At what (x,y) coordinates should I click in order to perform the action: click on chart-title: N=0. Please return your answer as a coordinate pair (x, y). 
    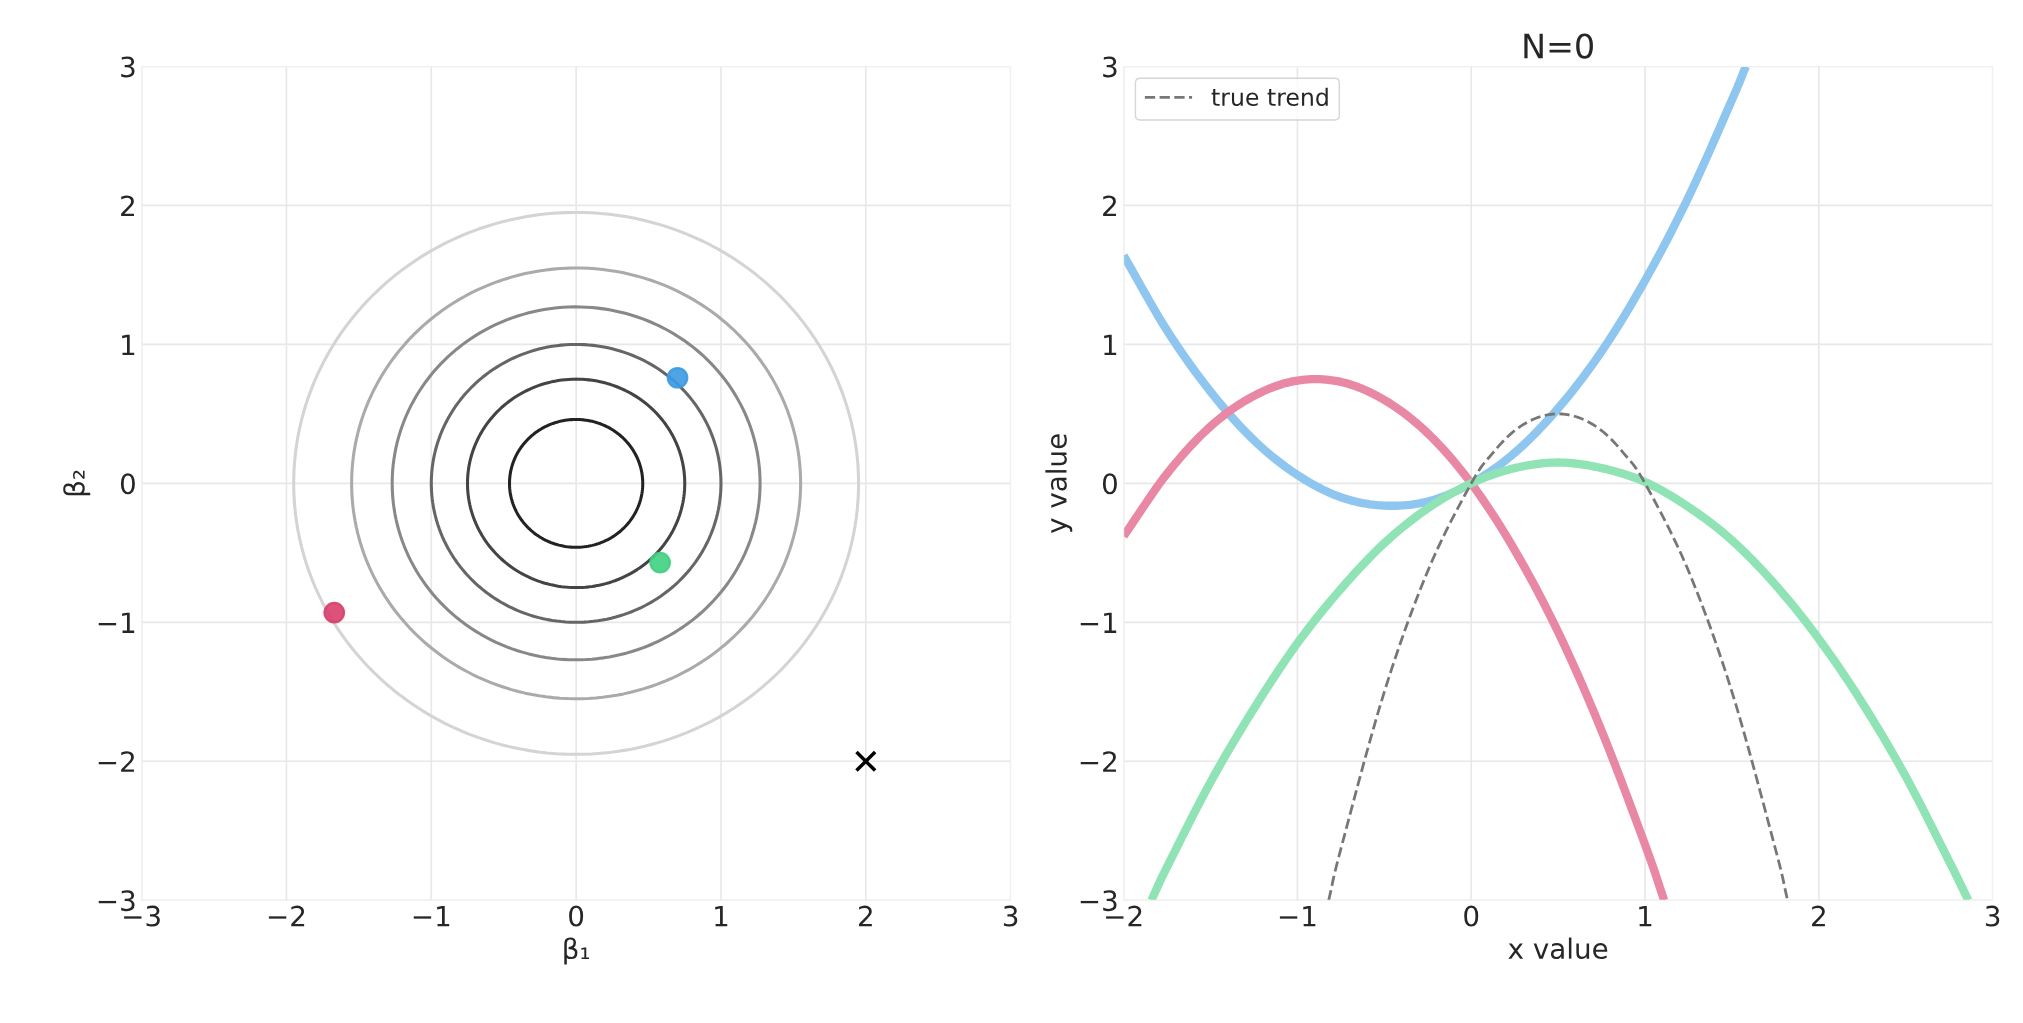
    Looking at the image, I should click on (1558, 46).